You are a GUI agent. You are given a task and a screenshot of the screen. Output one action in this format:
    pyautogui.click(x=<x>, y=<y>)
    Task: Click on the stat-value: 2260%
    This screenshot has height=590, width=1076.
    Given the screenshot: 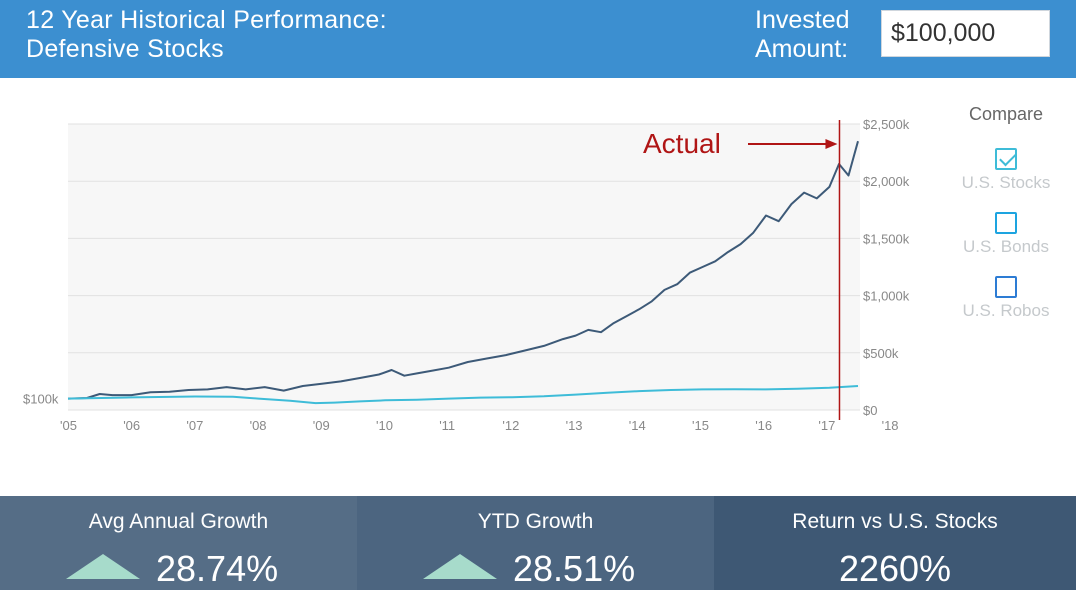 What is the action you would take?
    pyautogui.click(x=895, y=568)
    